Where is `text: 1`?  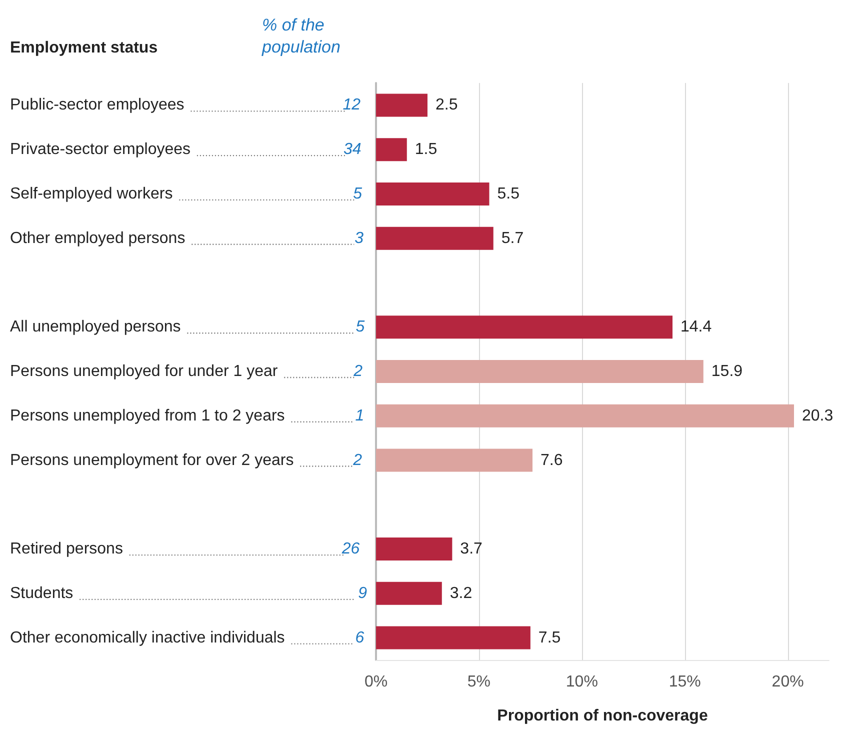 text: 1 is located at coordinates (359, 415).